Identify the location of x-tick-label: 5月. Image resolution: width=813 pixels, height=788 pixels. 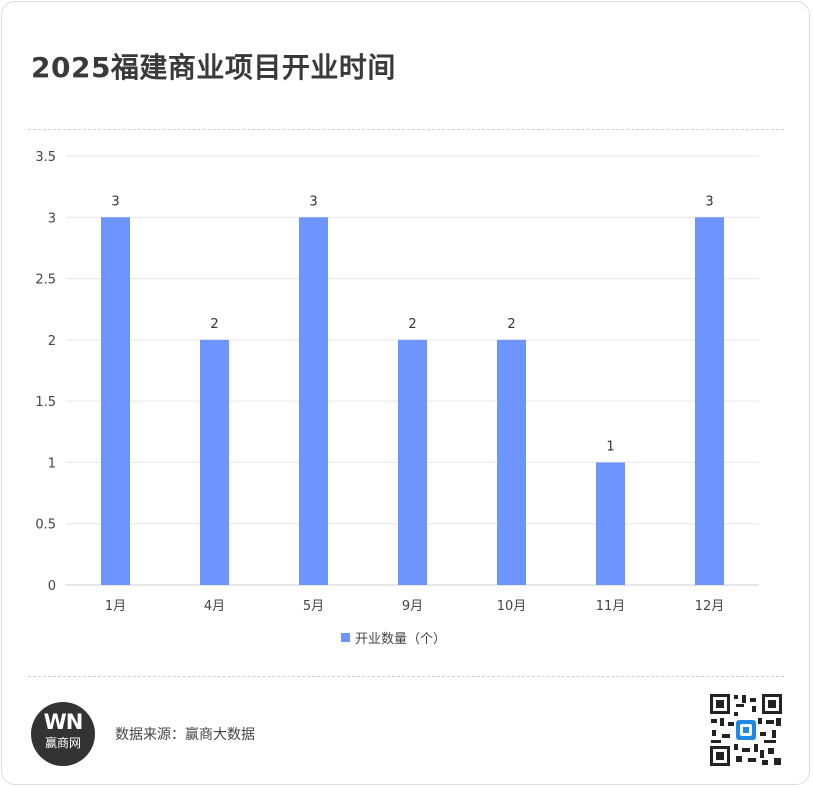
(313, 606).